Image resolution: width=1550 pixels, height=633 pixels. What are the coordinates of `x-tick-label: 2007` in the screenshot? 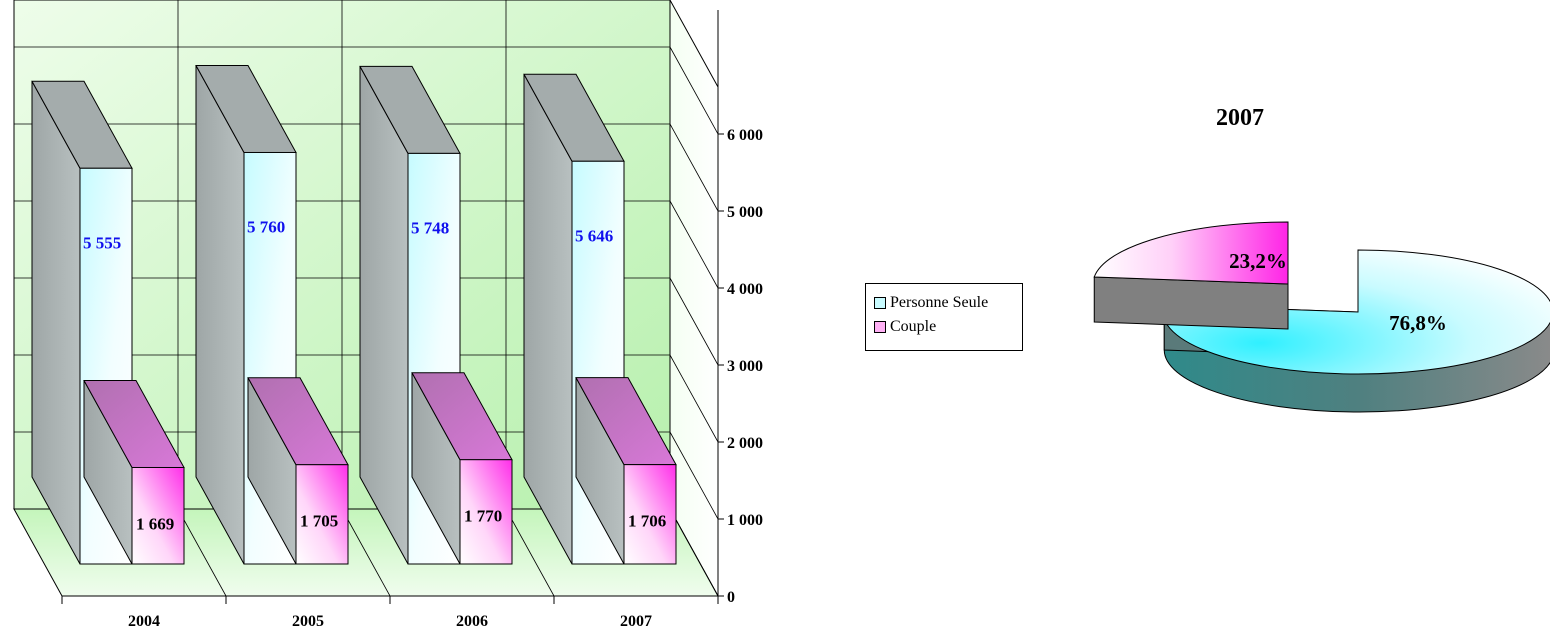 It's located at (636, 621).